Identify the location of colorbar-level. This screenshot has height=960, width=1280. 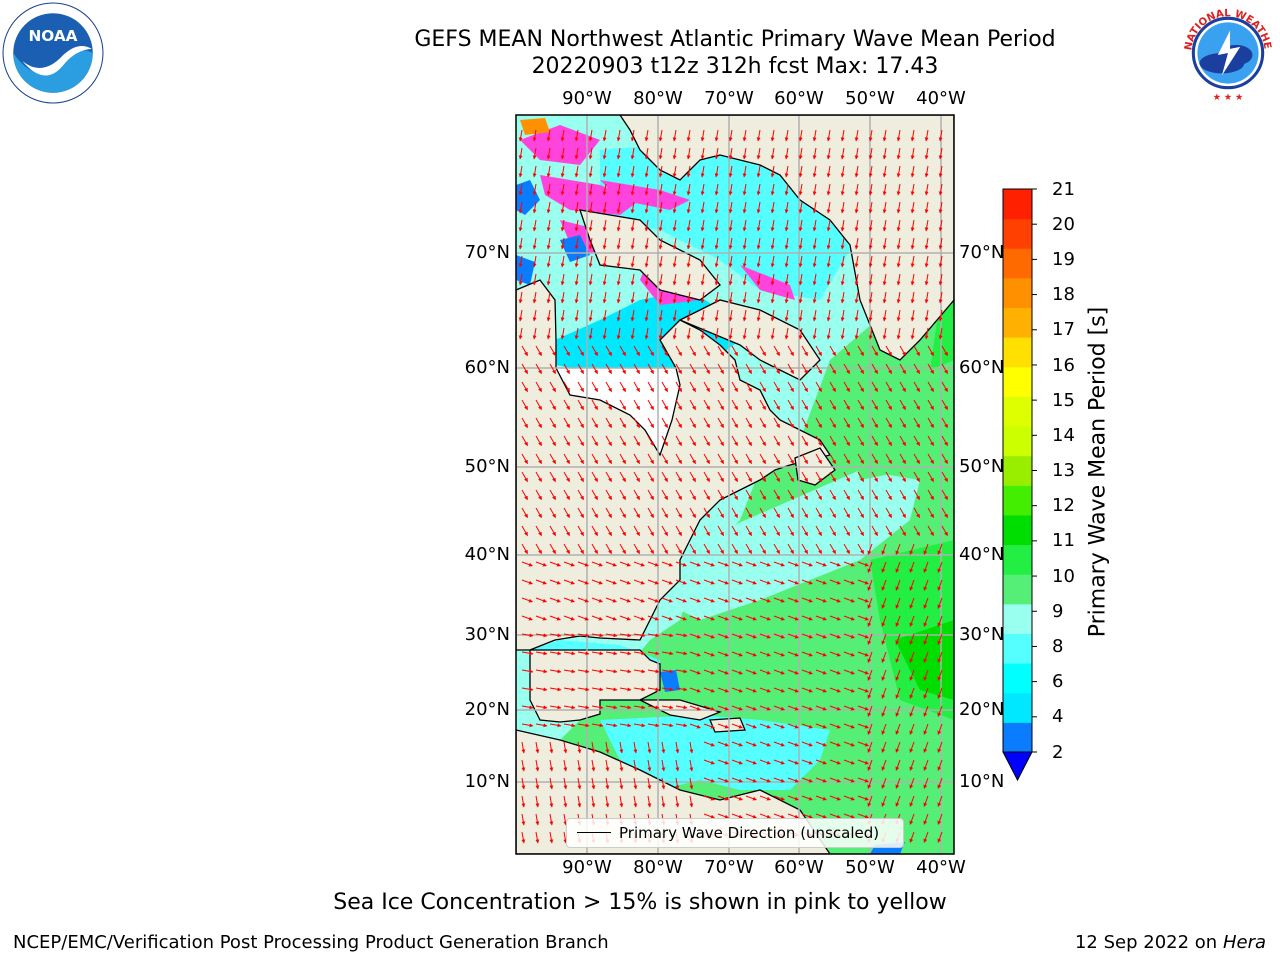
(1017, 381).